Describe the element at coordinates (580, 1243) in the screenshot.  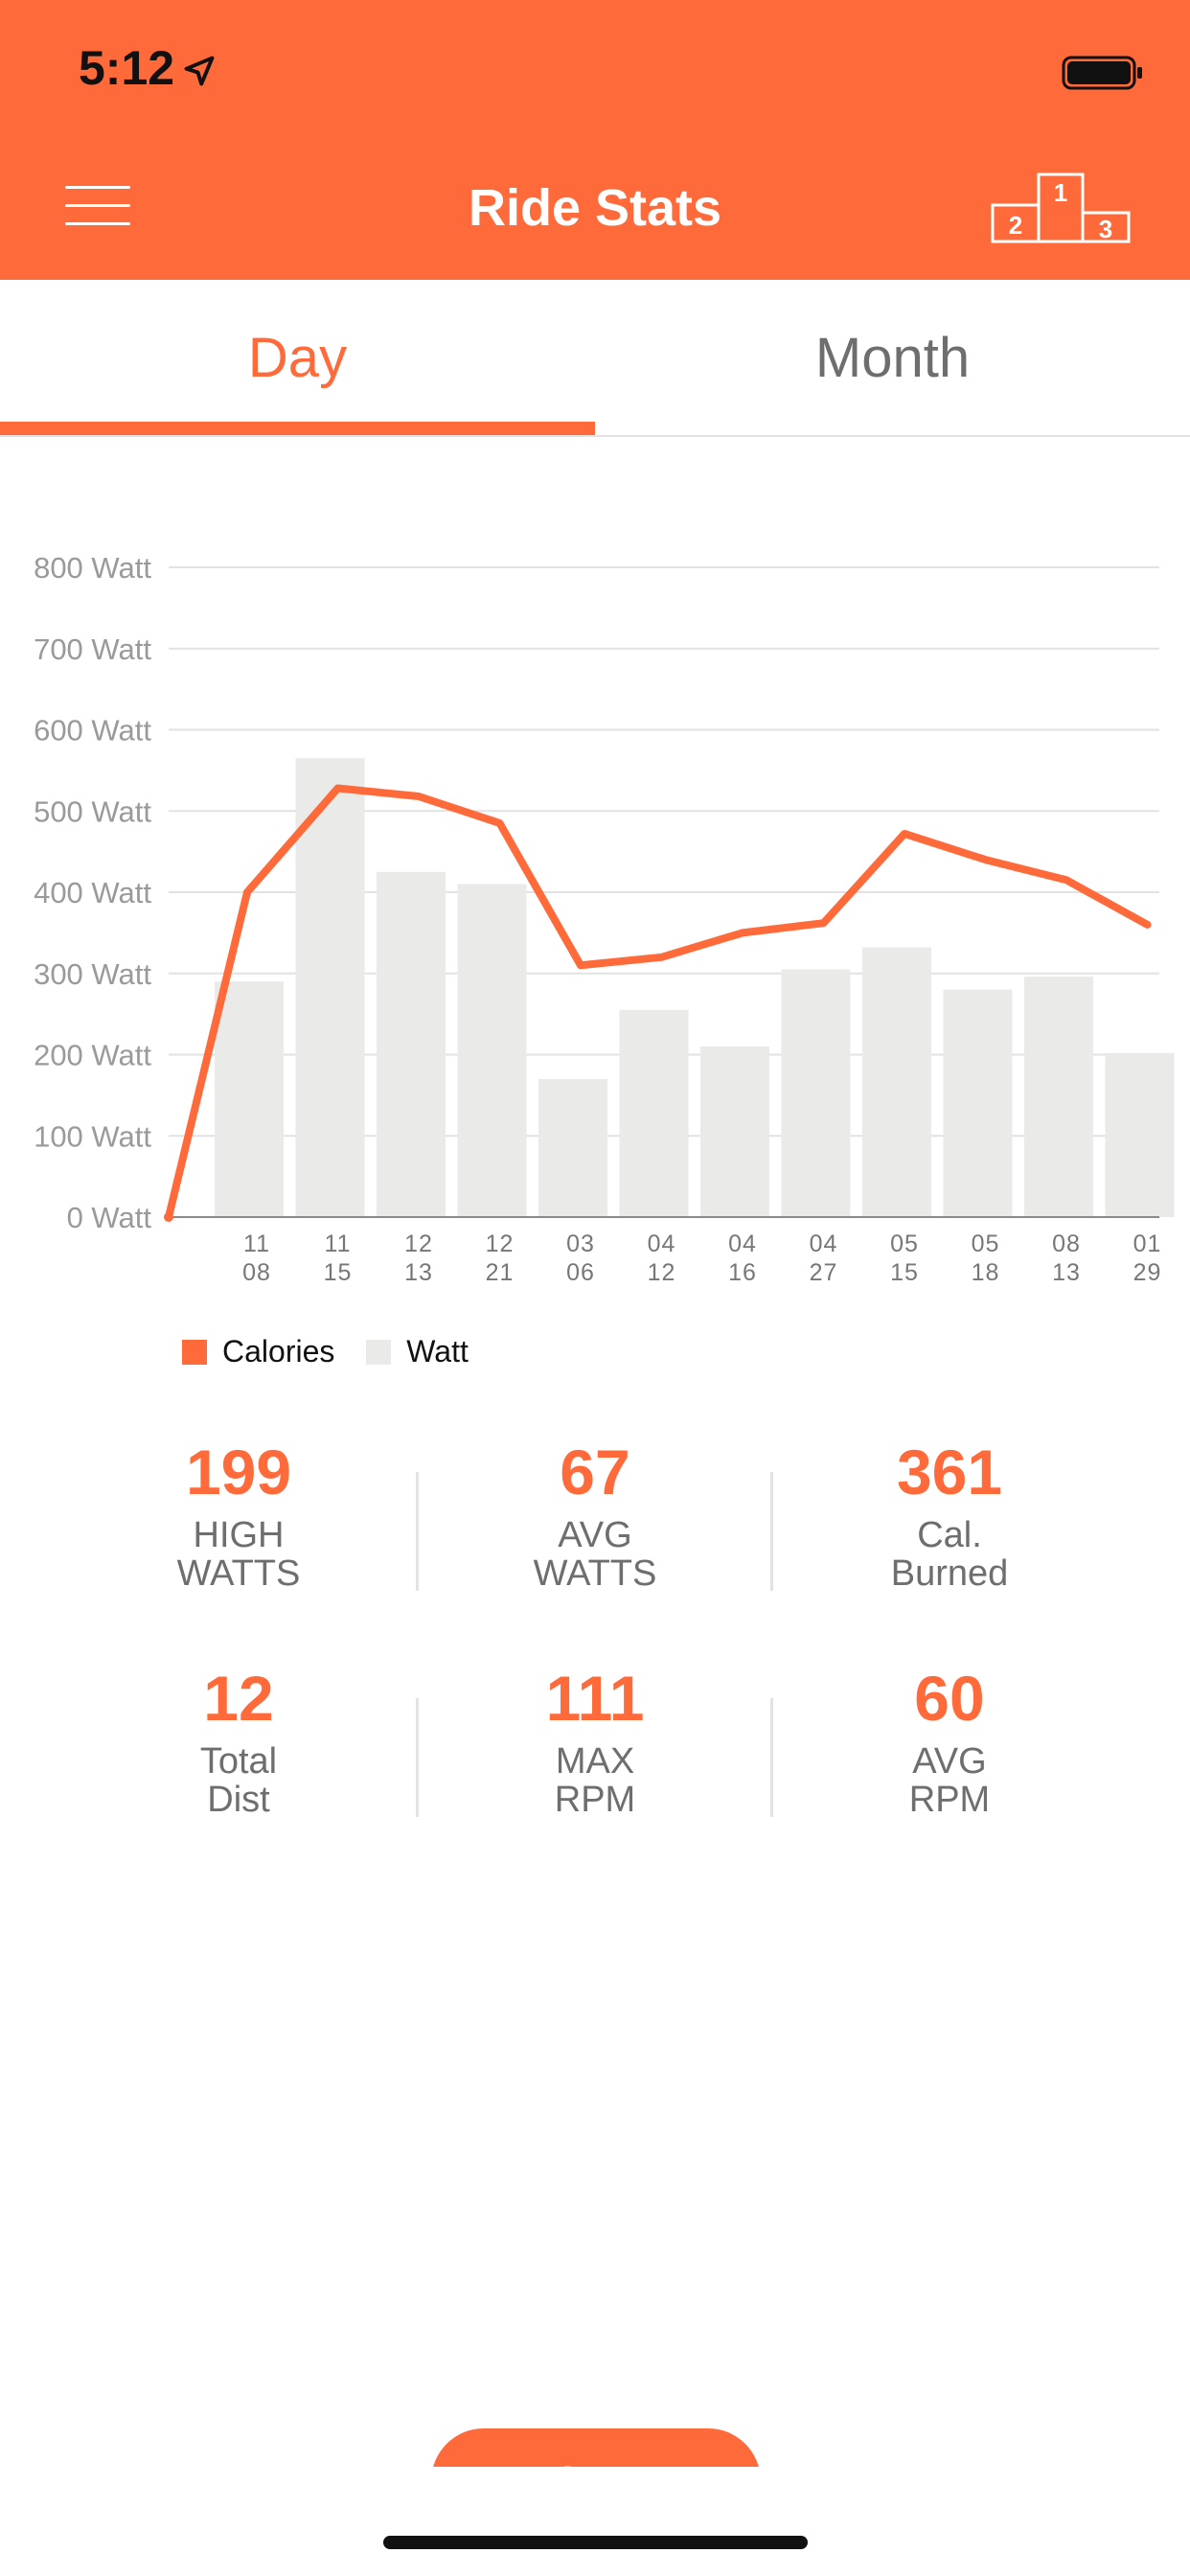
I see `x-tick-label: 03` at that location.